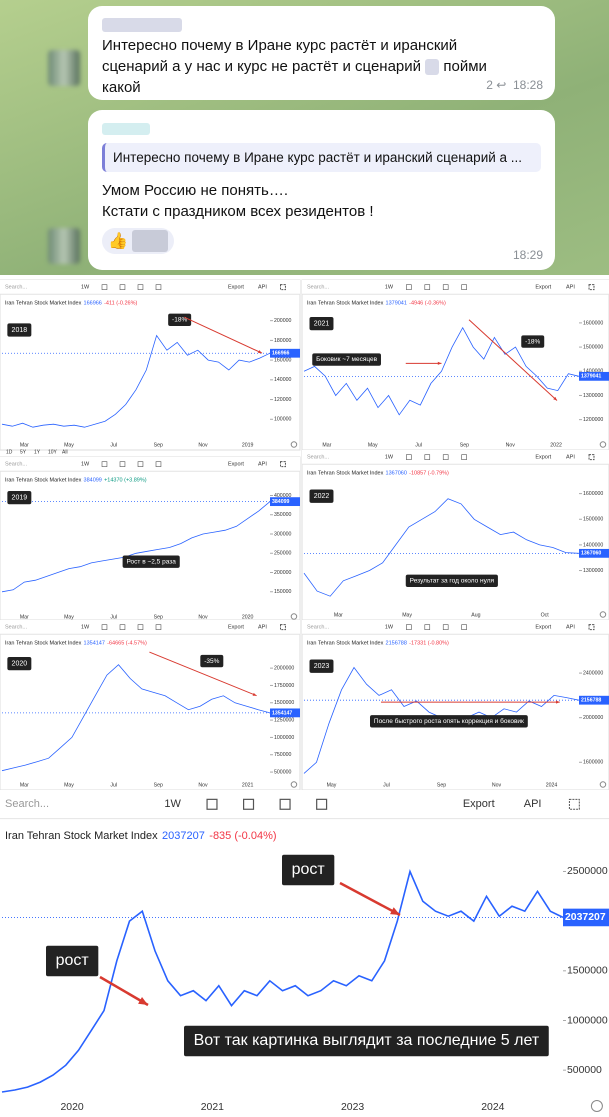  I want to click on index-line, so click(136, 718).